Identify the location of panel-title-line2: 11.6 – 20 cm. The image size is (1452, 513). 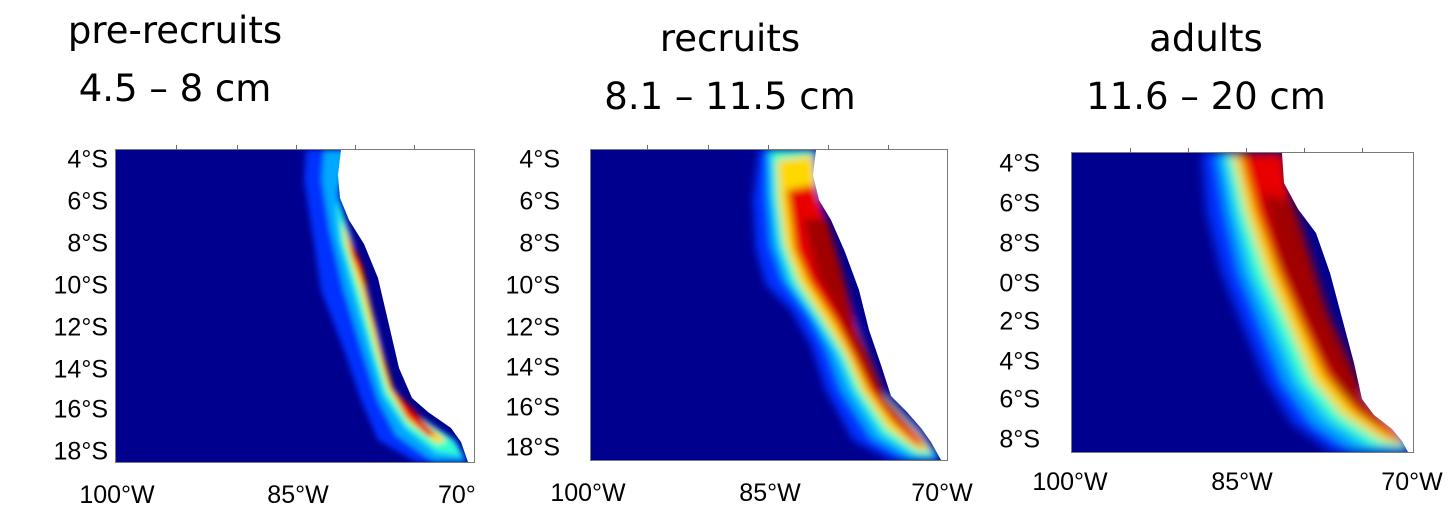
(1206, 96).